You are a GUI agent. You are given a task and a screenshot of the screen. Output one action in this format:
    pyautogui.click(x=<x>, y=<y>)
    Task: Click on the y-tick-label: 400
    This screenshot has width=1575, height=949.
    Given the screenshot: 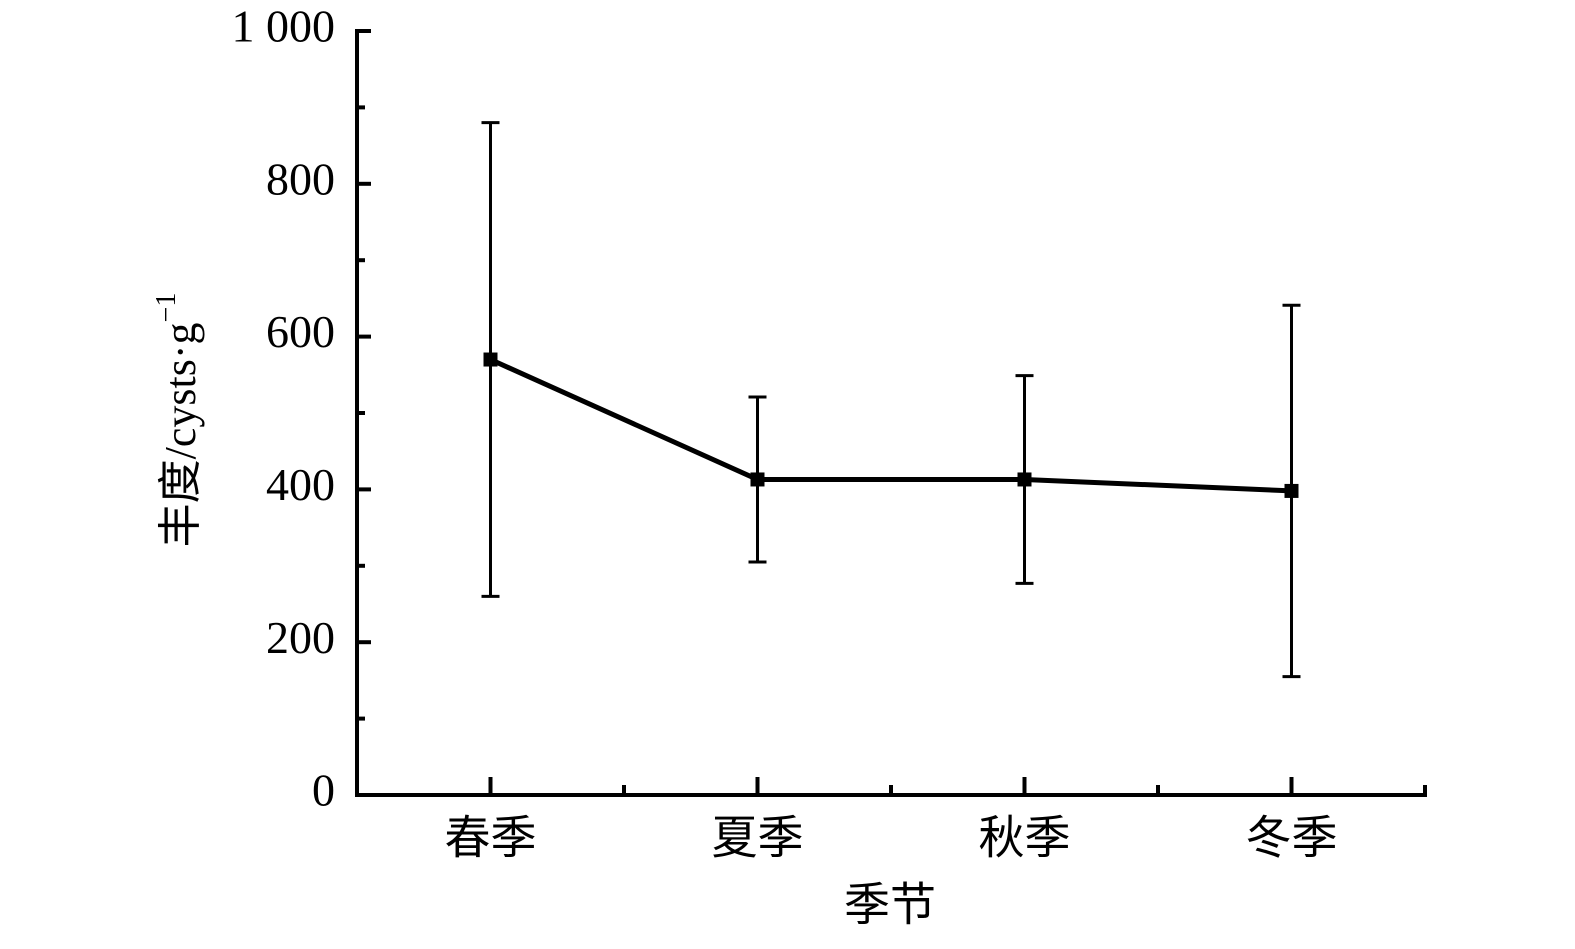 What is the action you would take?
    pyautogui.click(x=300, y=484)
    